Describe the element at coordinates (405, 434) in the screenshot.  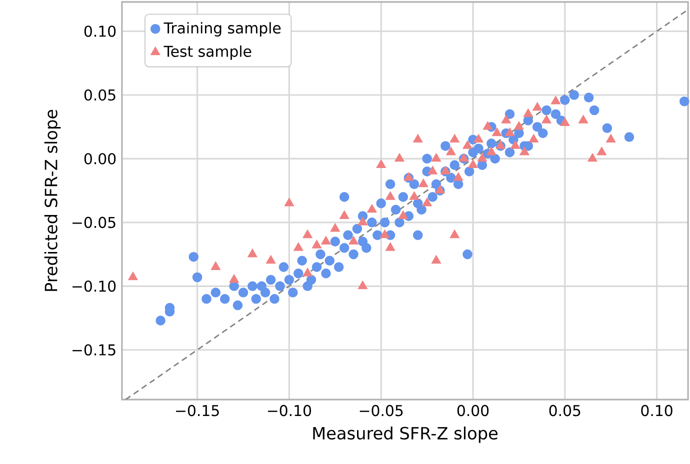
I see `x-axis-title: Measured SFR-Z slope` at that location.